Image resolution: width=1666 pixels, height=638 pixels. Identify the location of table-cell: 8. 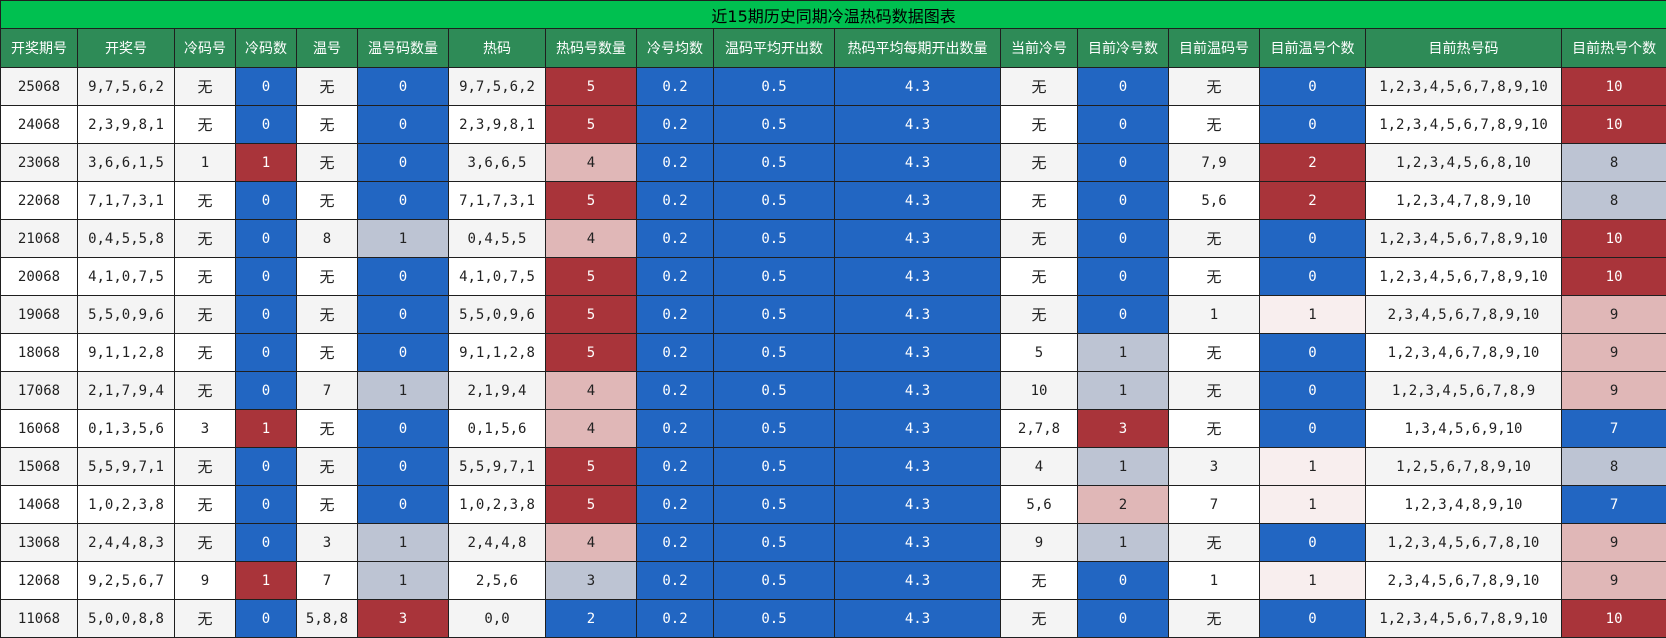
(1614, 201).